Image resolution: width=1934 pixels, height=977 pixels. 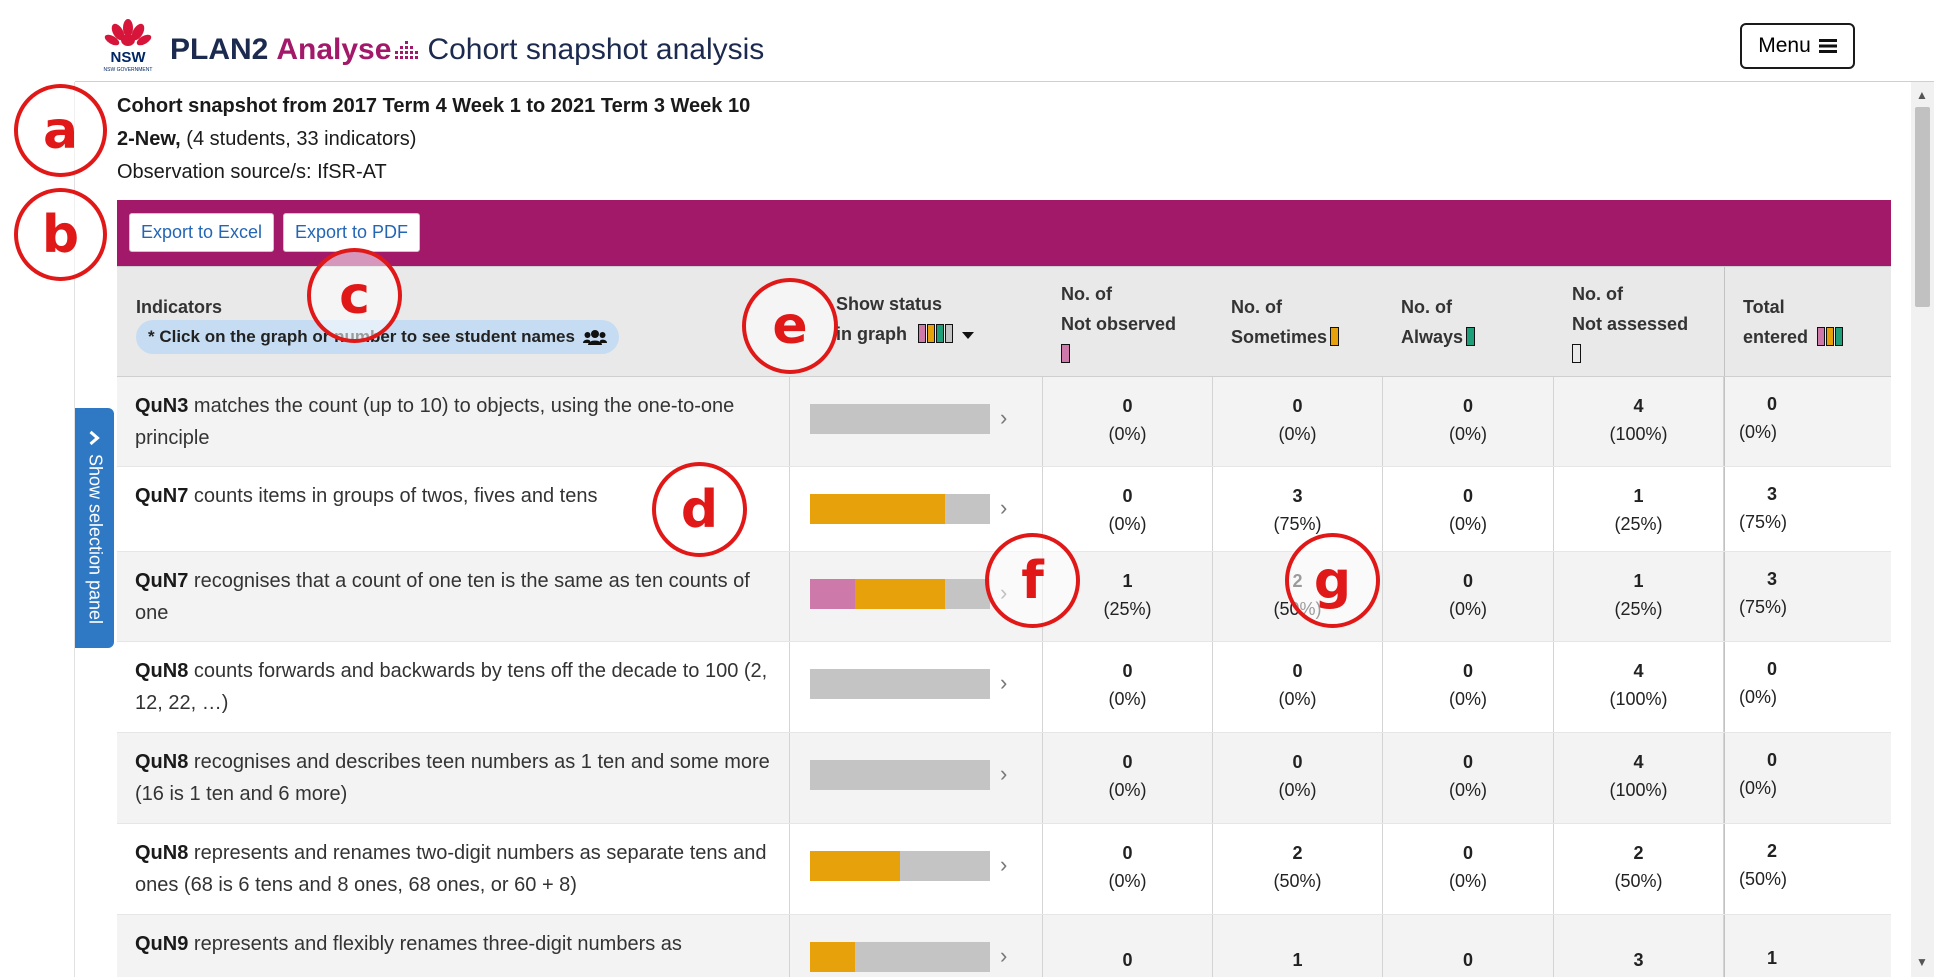 What do you see at coordinates (1128, 596) in the screenshot?
I see `not-observed-cell: 1 (25%)` at bounding box center [1128, 596].